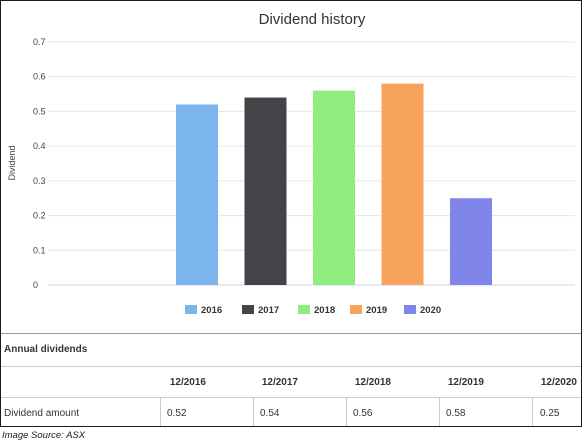  Describe the element at coordinates (46, 349) in the screenshot. I see `table-title: Annual dividends` at that location.